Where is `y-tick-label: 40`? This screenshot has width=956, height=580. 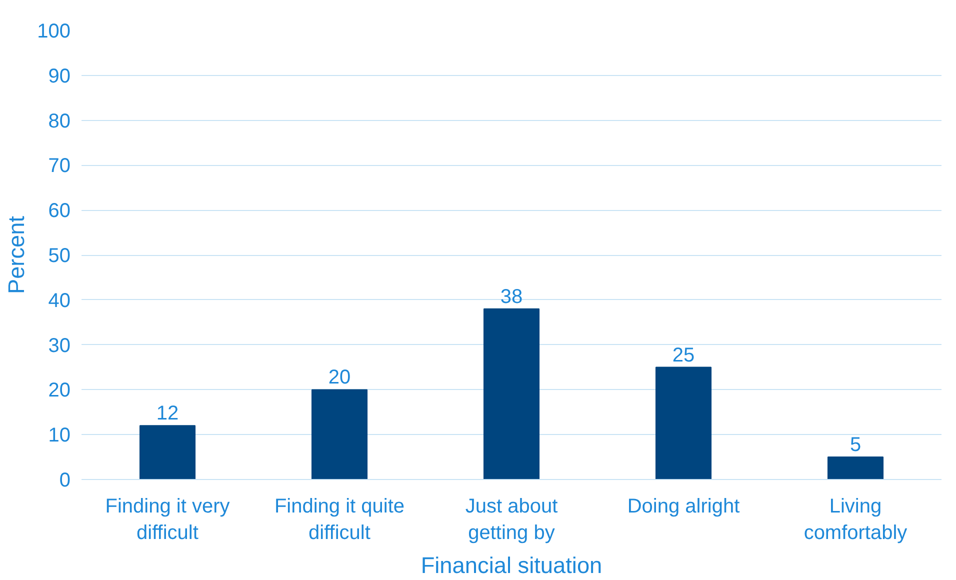
y-tick-label: 40 is located at coordinates (59, 301).